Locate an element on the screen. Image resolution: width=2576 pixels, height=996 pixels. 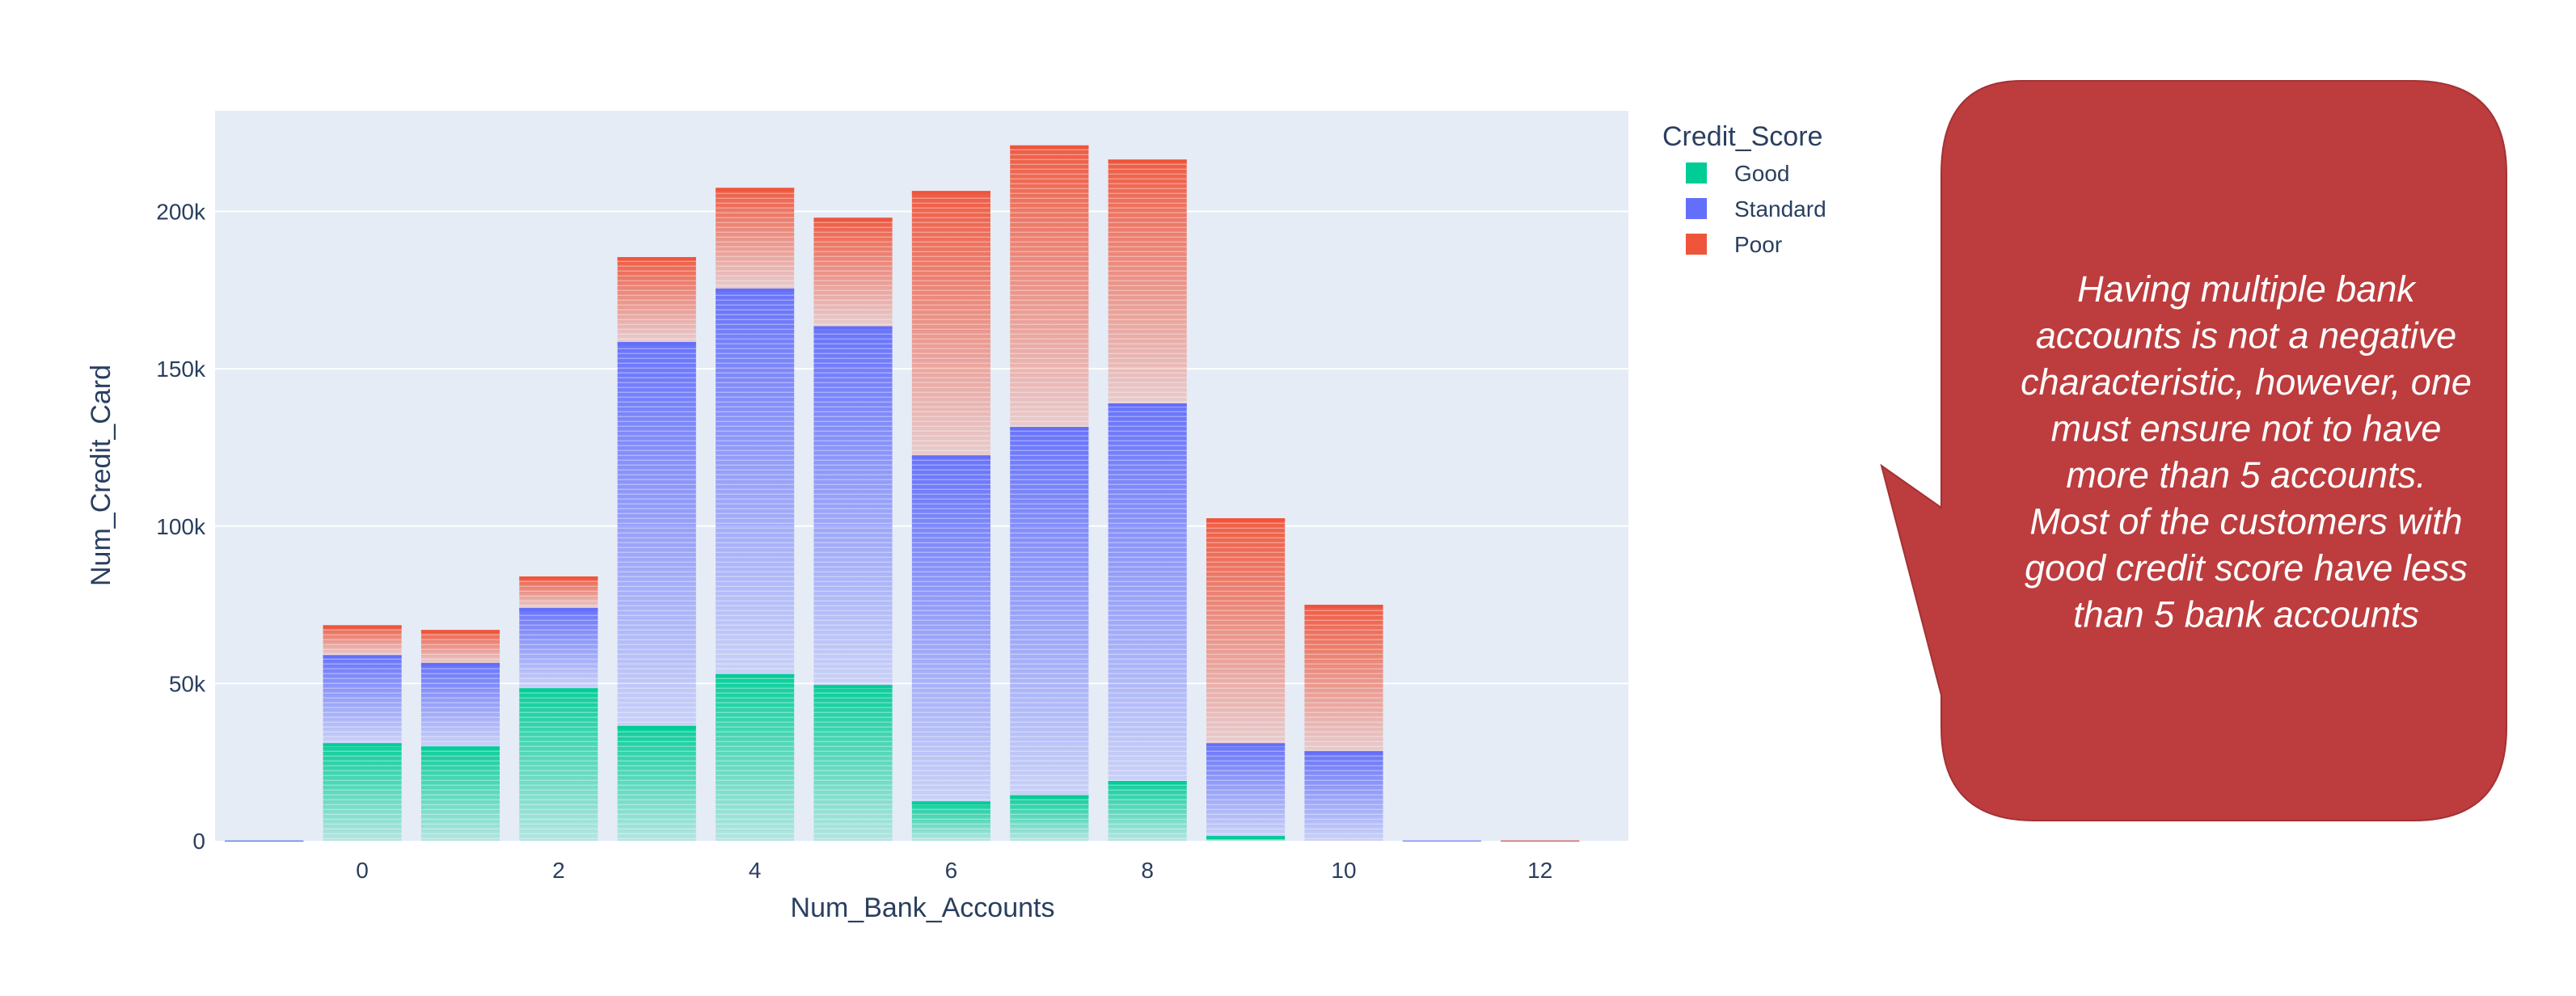
y-tick-label: 150k is located at coordinates (181, 369).